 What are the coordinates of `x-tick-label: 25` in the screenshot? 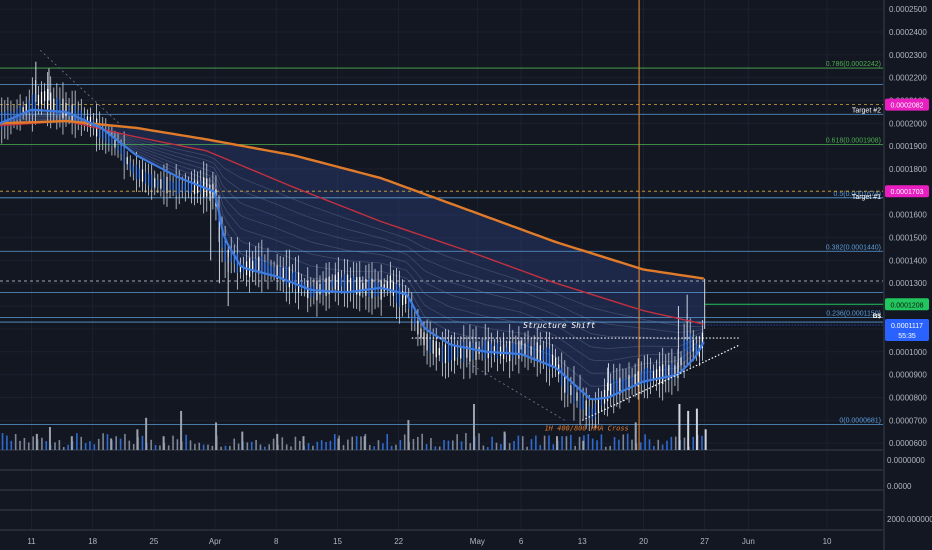 It's located at (153, 541).